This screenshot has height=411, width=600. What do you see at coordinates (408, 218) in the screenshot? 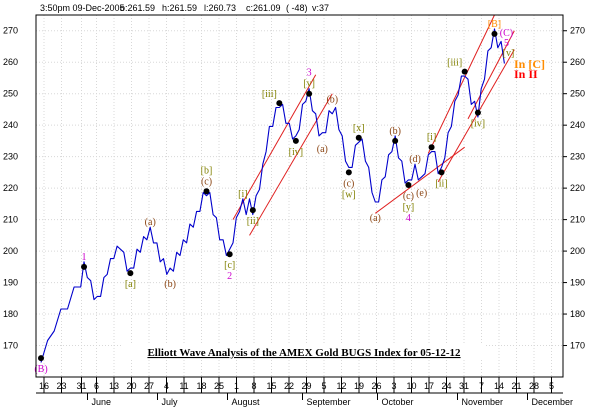
I see `wave-label: 4` at bounding box center [408, 218].